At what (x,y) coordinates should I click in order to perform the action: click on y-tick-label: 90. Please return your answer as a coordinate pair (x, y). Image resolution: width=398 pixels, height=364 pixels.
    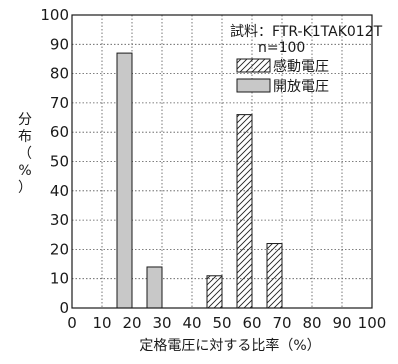
    Looking at the image, I should click on (59, 44).